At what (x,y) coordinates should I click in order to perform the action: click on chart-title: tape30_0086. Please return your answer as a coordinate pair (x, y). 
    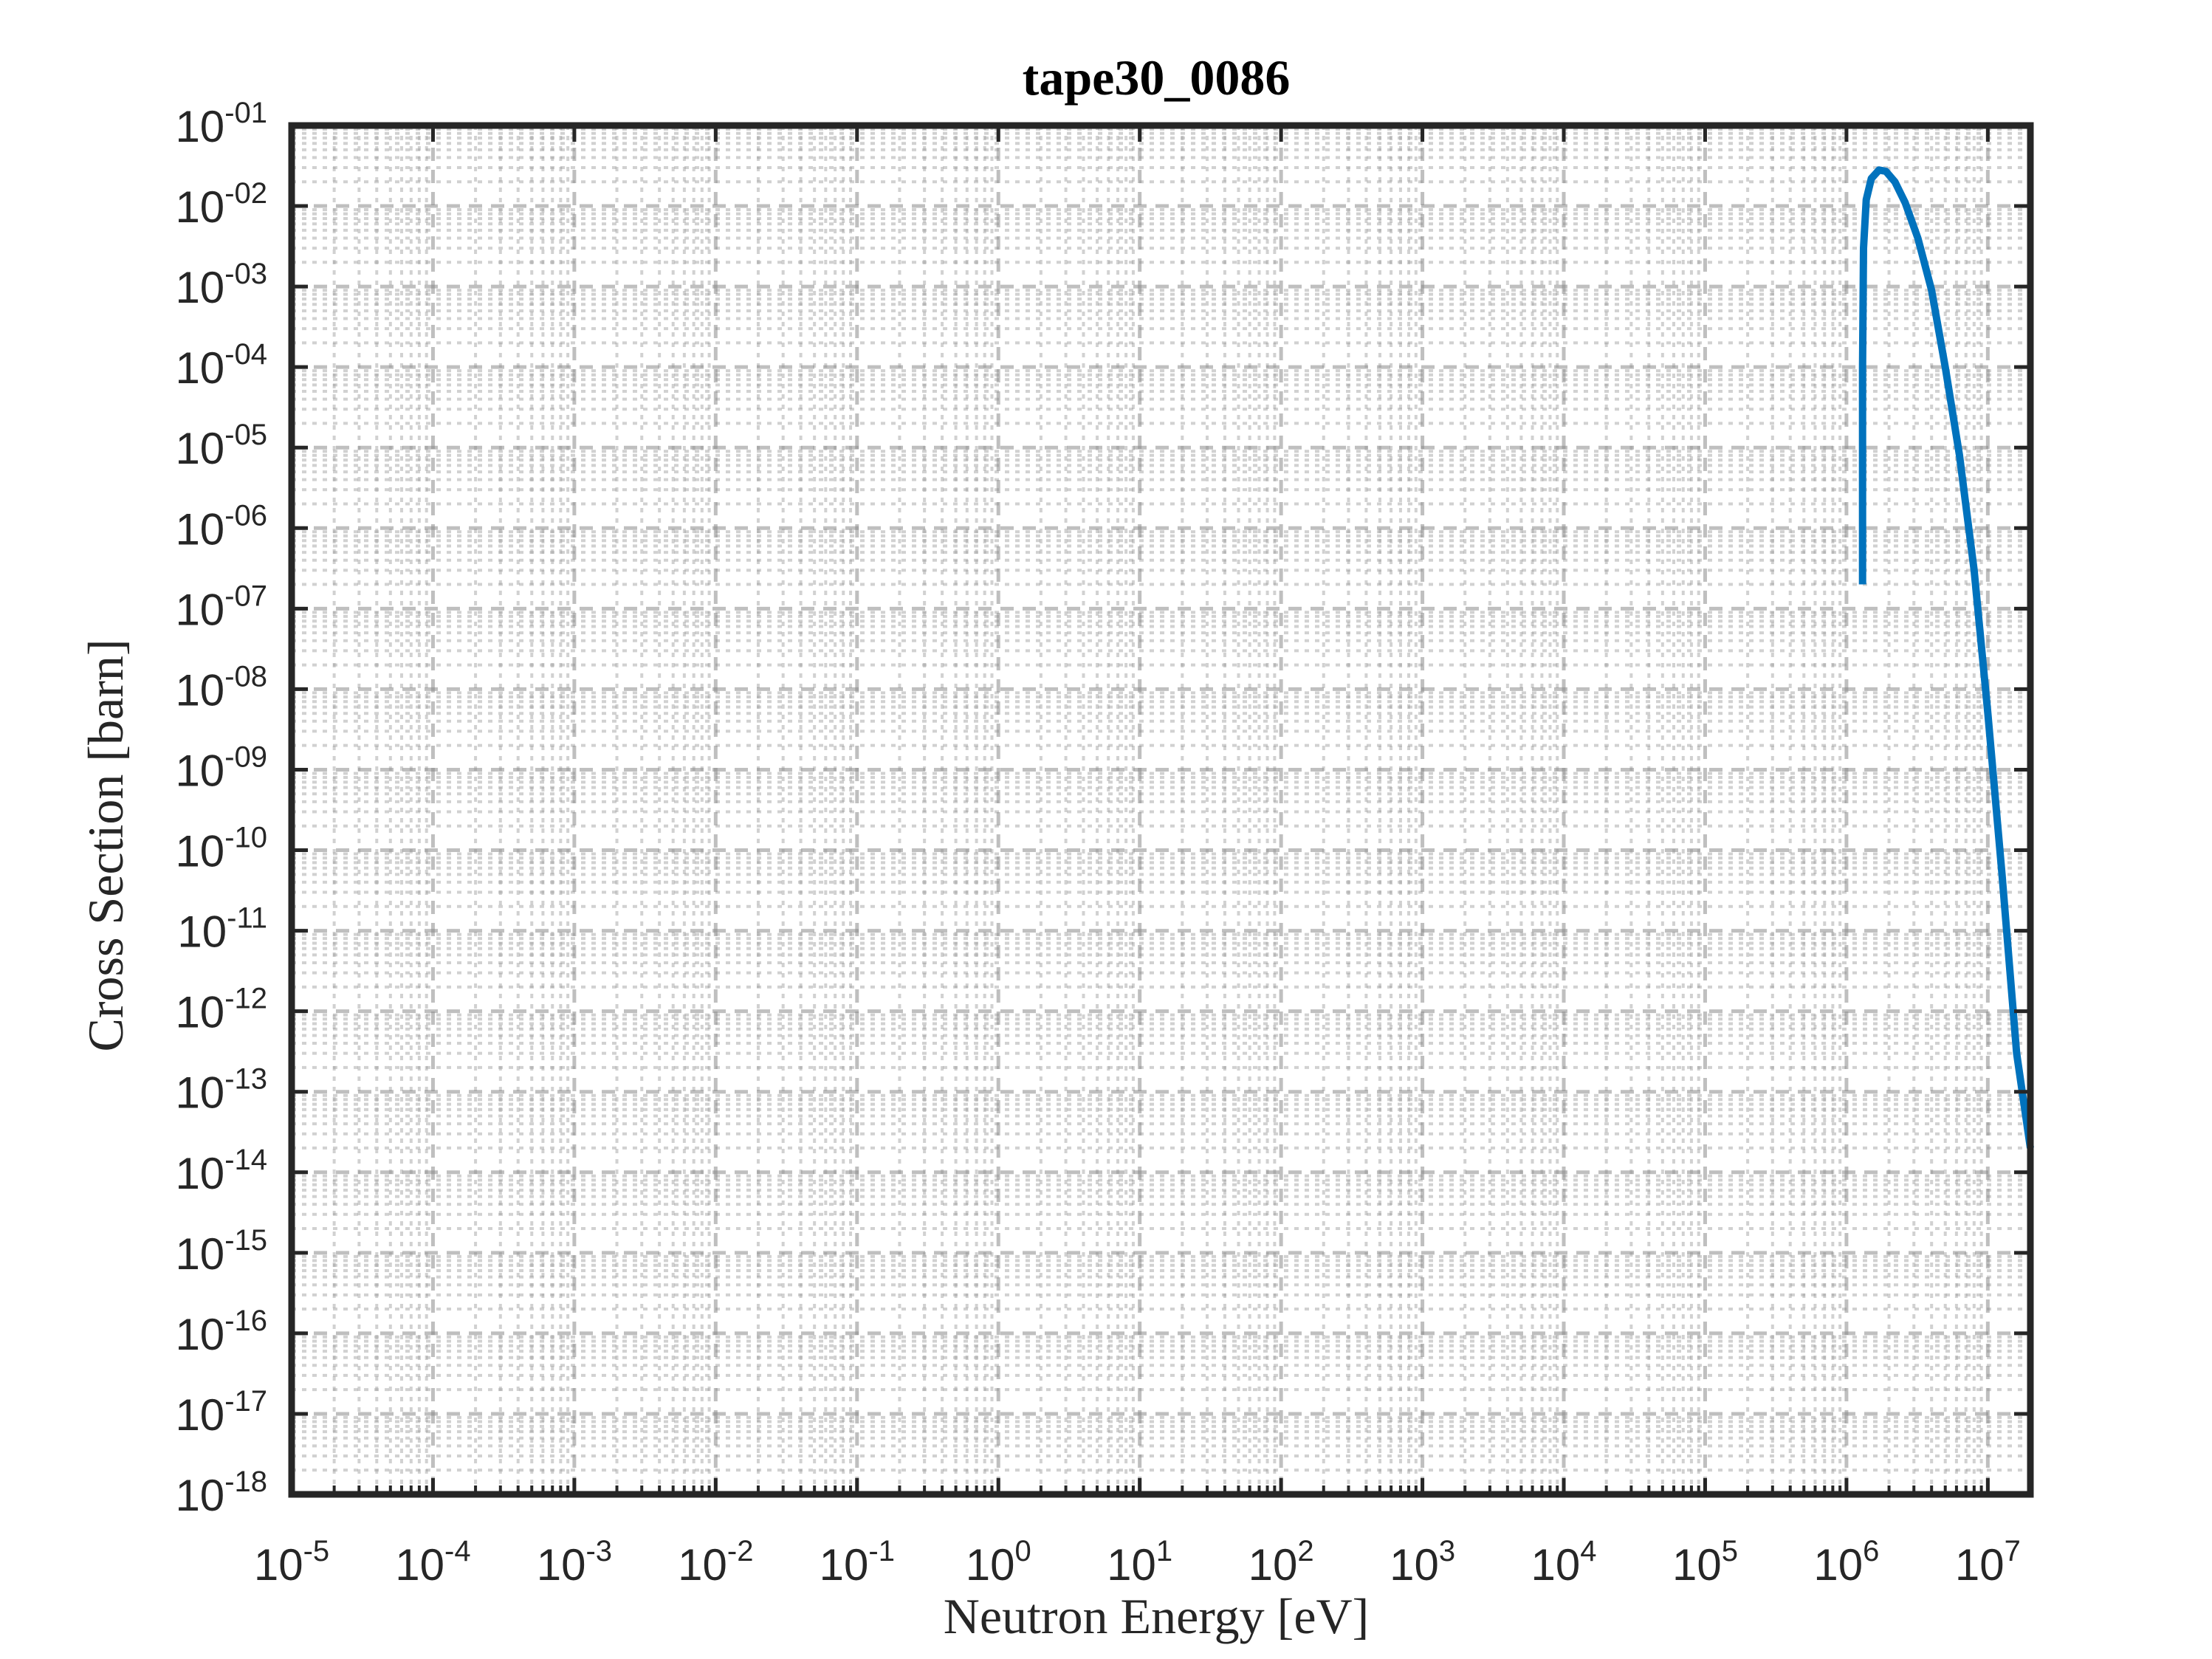
    Looking at the image, I should click on (1157, 77).